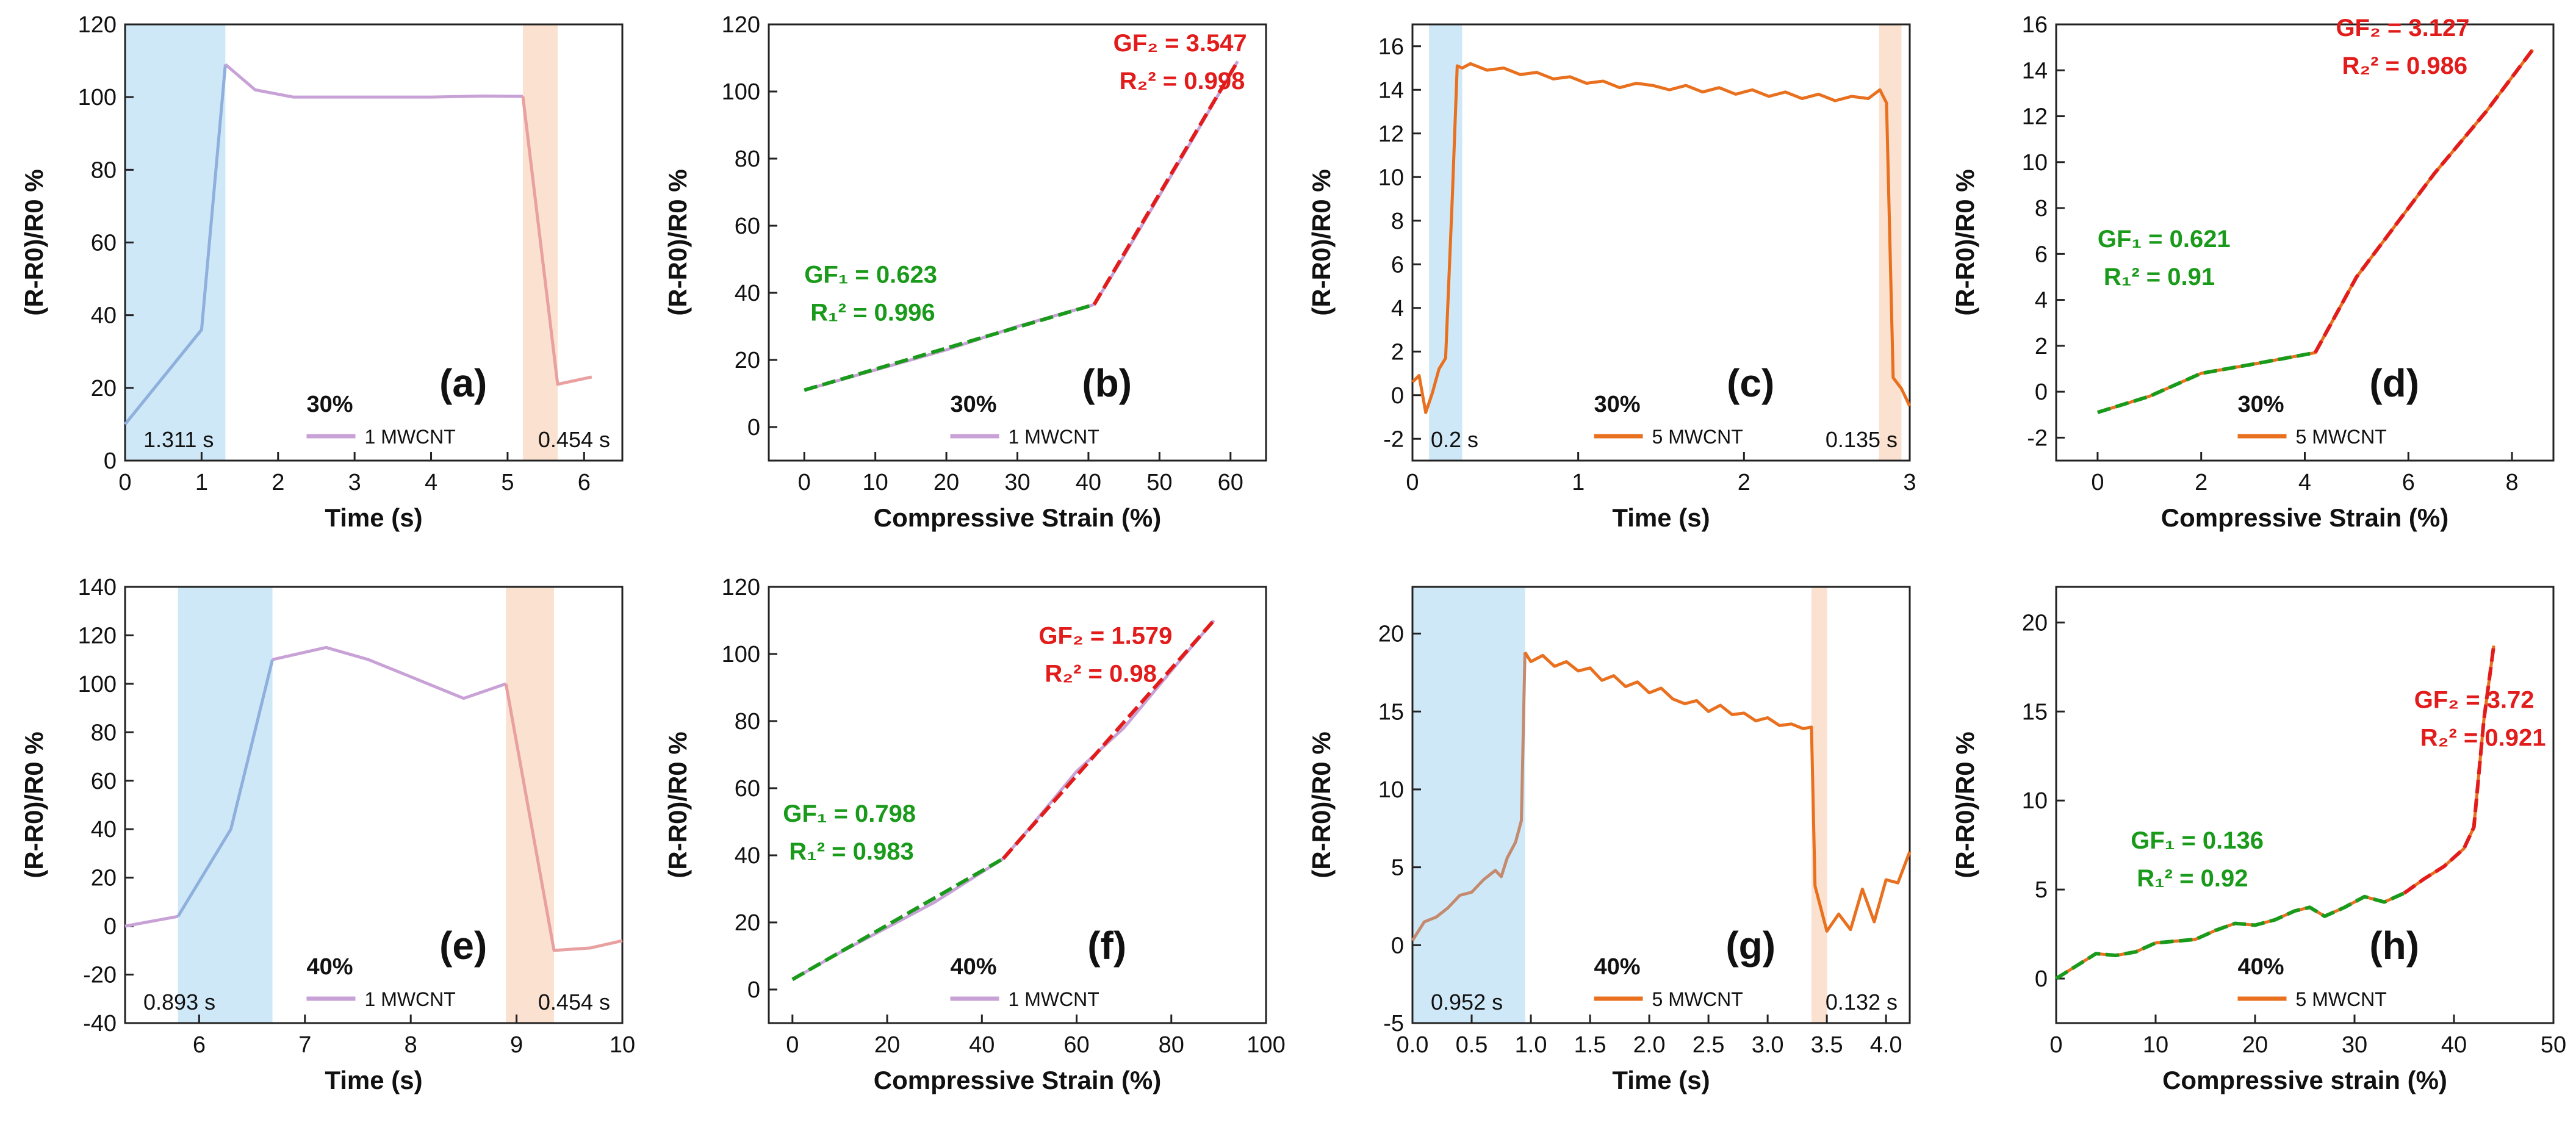 The height and width of the screenshot is (1128, 2576). Describe the element at coordinates (1076, 1045) in the screenshot. I see `x-tick-label: 60` at that location.